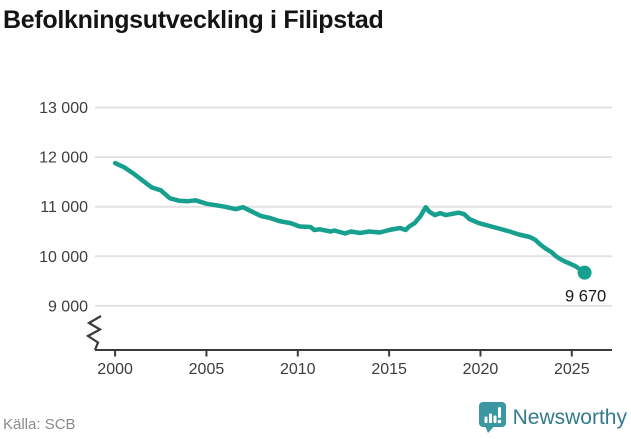  Describe the element at coordinates (94, 333) in the screenshot. I see `axis-break-icon` at that location.